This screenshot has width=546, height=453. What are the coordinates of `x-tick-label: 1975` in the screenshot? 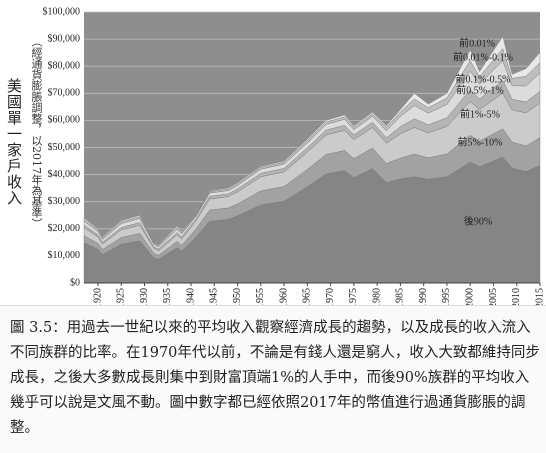 It's located at (353, 296).